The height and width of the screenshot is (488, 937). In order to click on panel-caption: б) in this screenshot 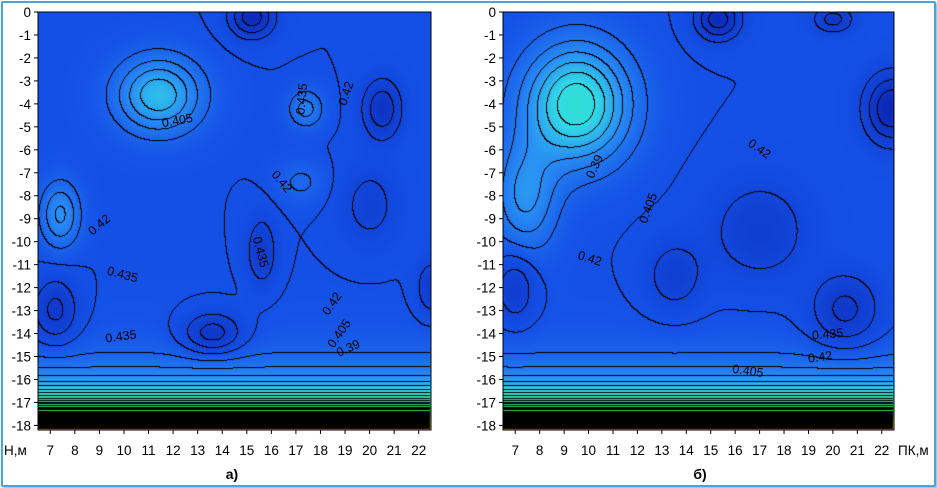, I will do `click(699, 474)`.